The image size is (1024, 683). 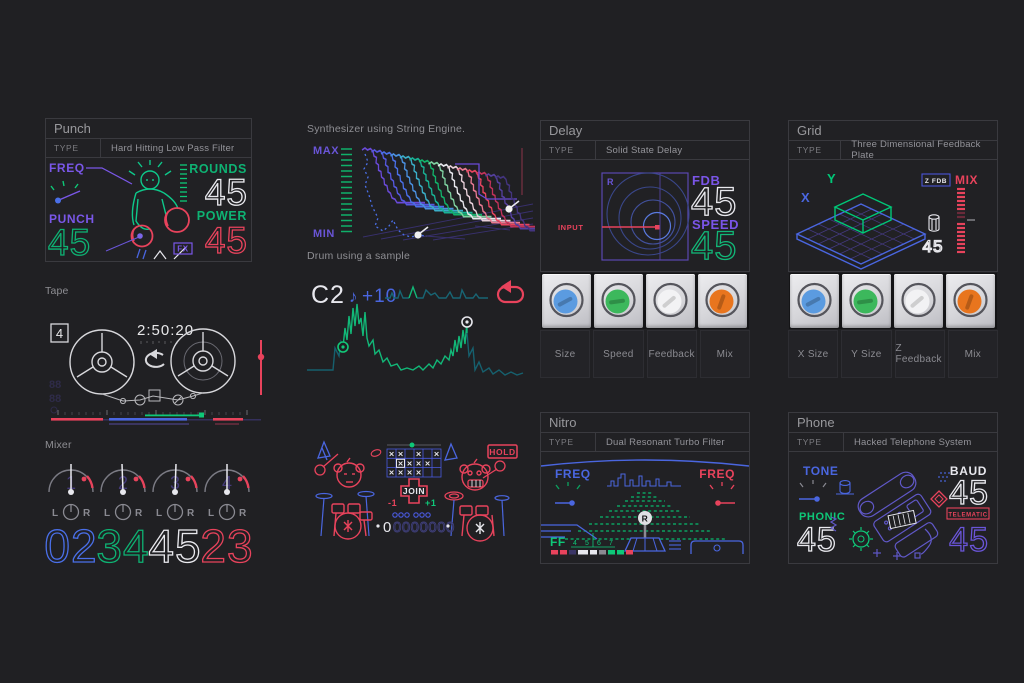 What do you see at coordinates (569, 532) in the screenshot?
I see `guardrail-lines` at bounding box center [569, 532].